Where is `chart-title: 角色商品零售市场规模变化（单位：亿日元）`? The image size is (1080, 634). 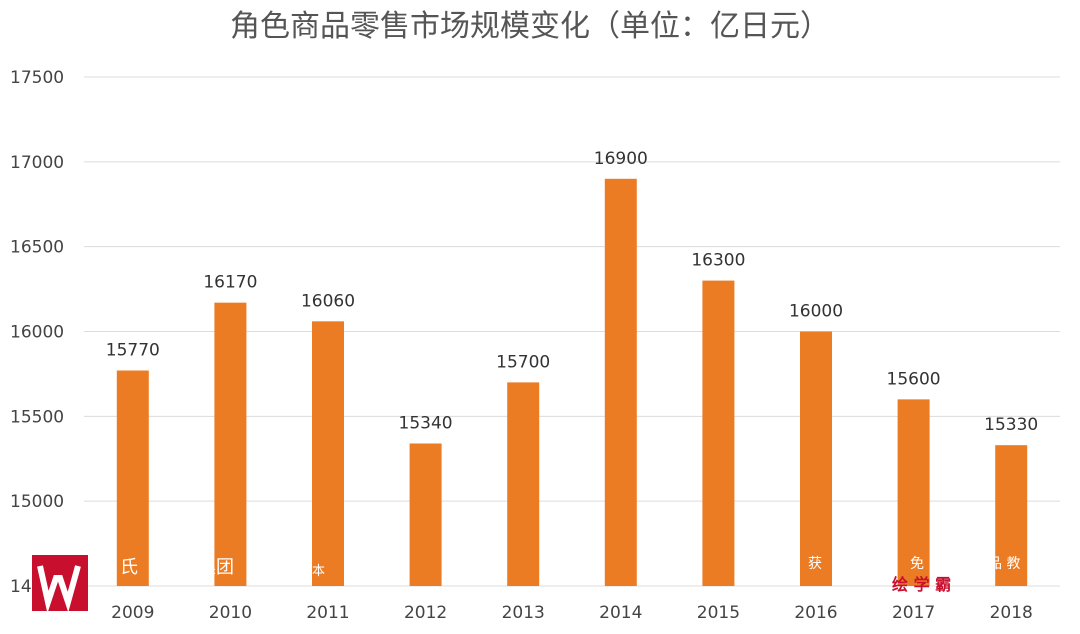
chart-title: 角色商品零售市场规模变化（单位：亿日元） is located at coordinates (530, 26).